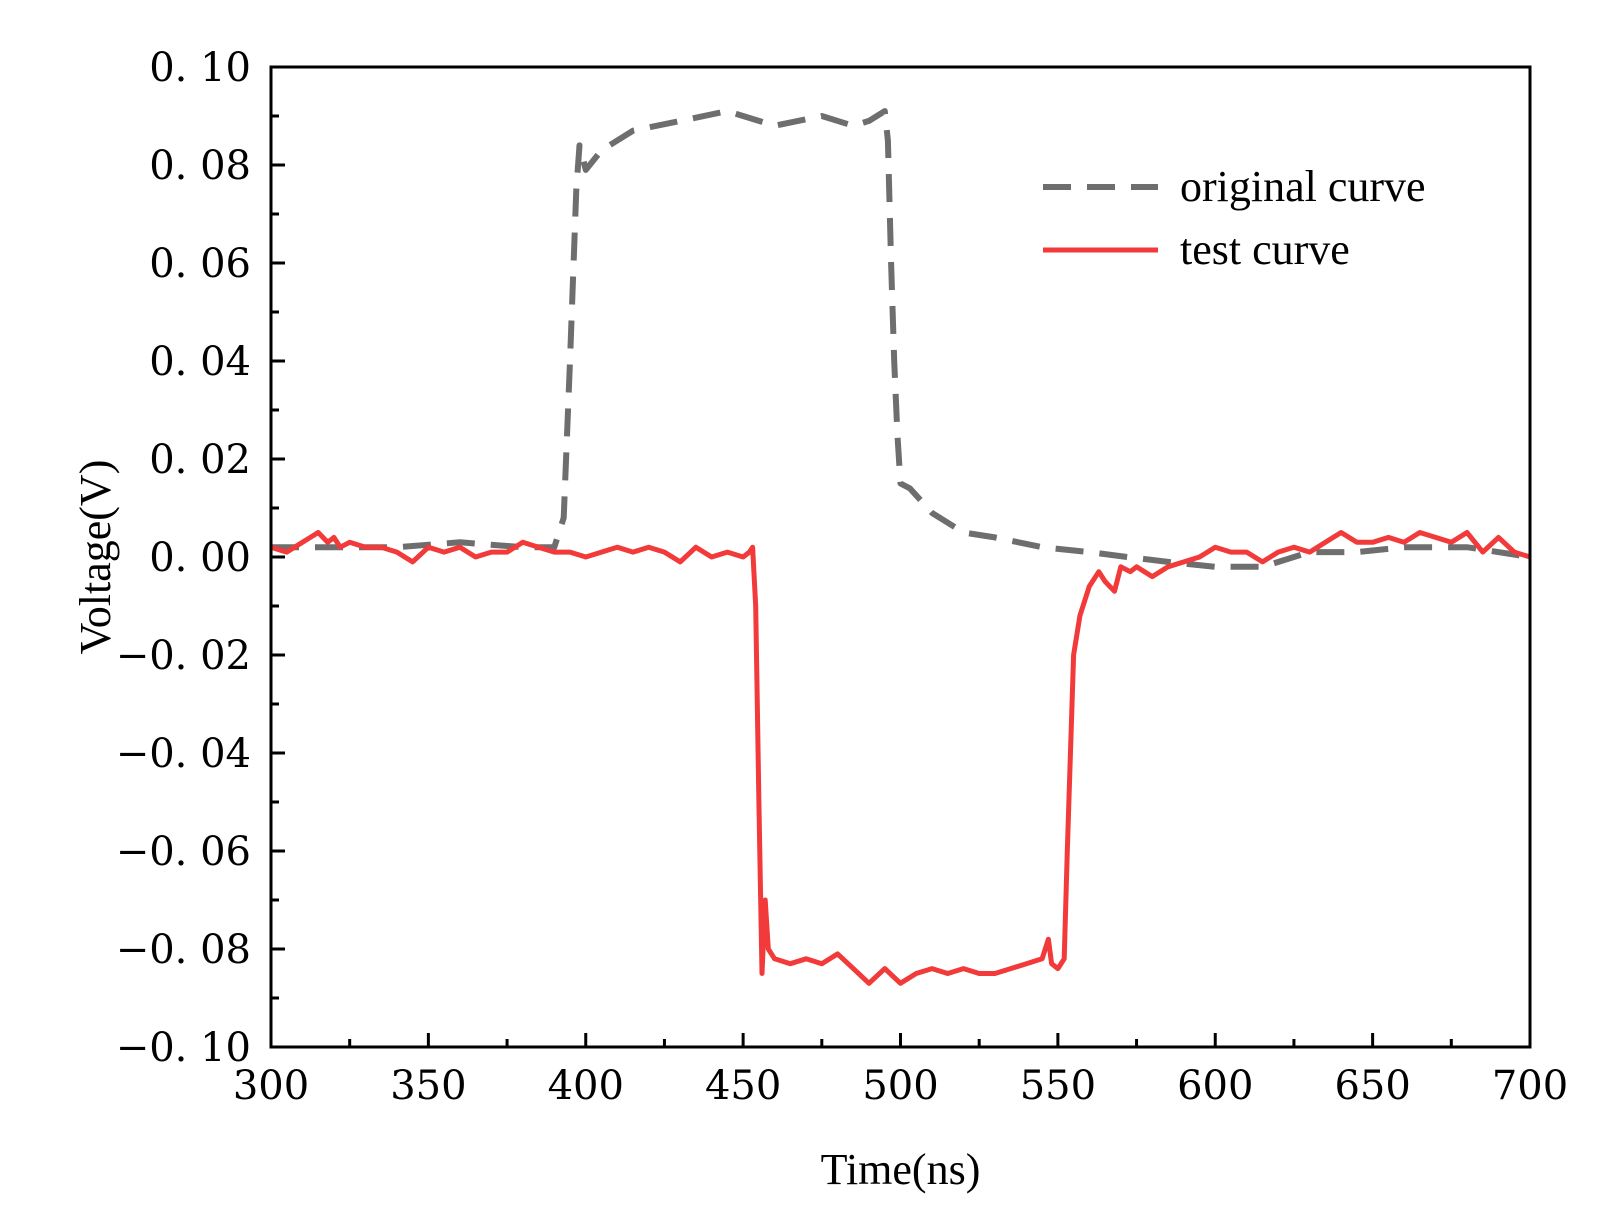  I want to click on y-tick-label: 0. 02, so click(200, 460).